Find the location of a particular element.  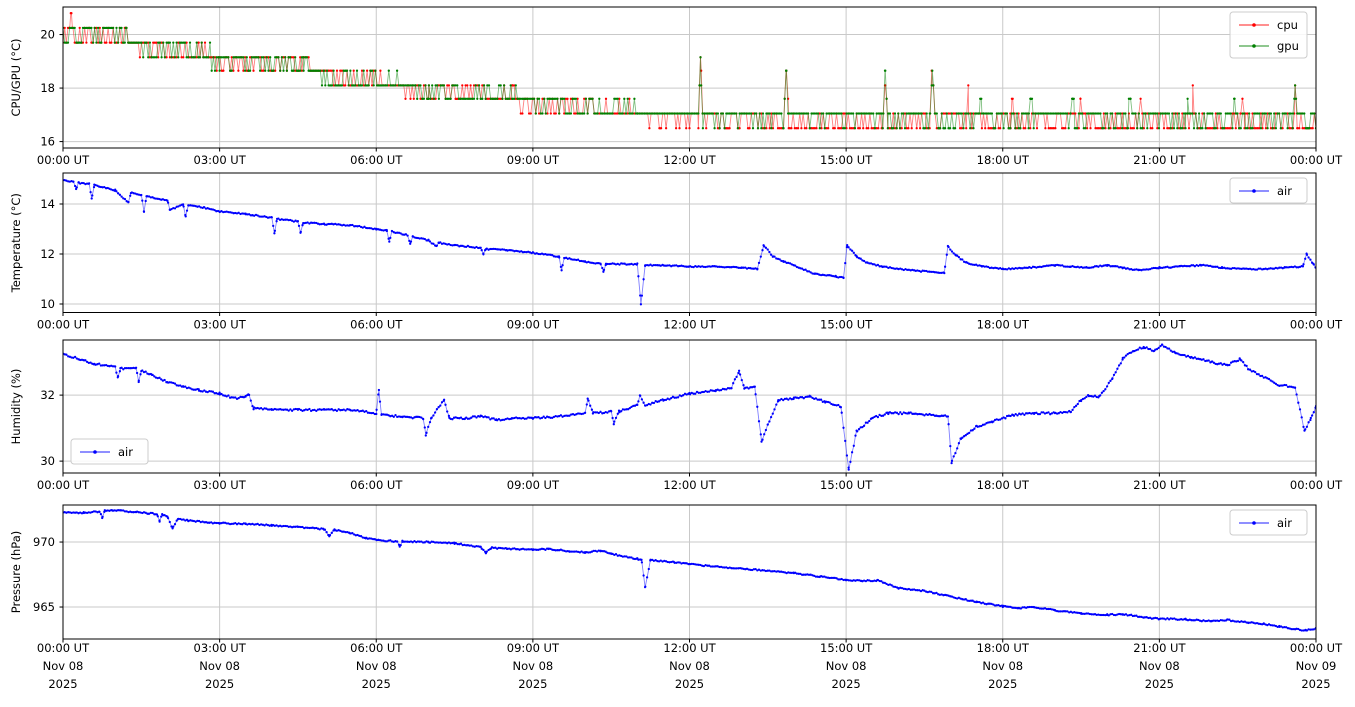

humidity-legend-label: air is located at coordinates (125, 452).